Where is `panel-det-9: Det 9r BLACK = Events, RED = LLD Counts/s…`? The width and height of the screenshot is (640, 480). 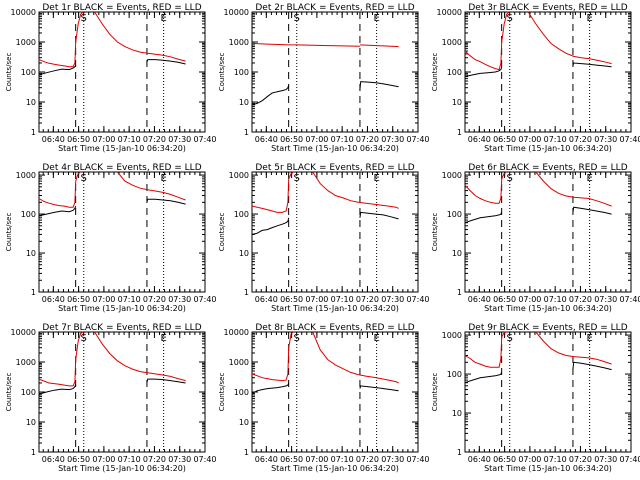 panel-det-9: Det 9r BLACK = Events, RED = LLD Counts/s… is located at coordinates (535, 398).